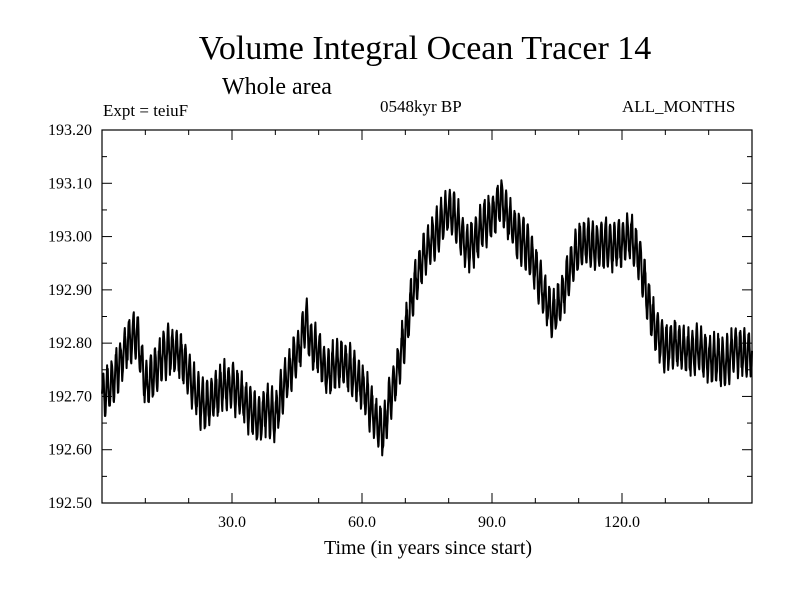 The height and width of the screenshot is (600, 800). What do you see at coordinates (70, 503) in the screenshot?
I see `y-tick-label: 192.50` at bounding box center [70, 503].